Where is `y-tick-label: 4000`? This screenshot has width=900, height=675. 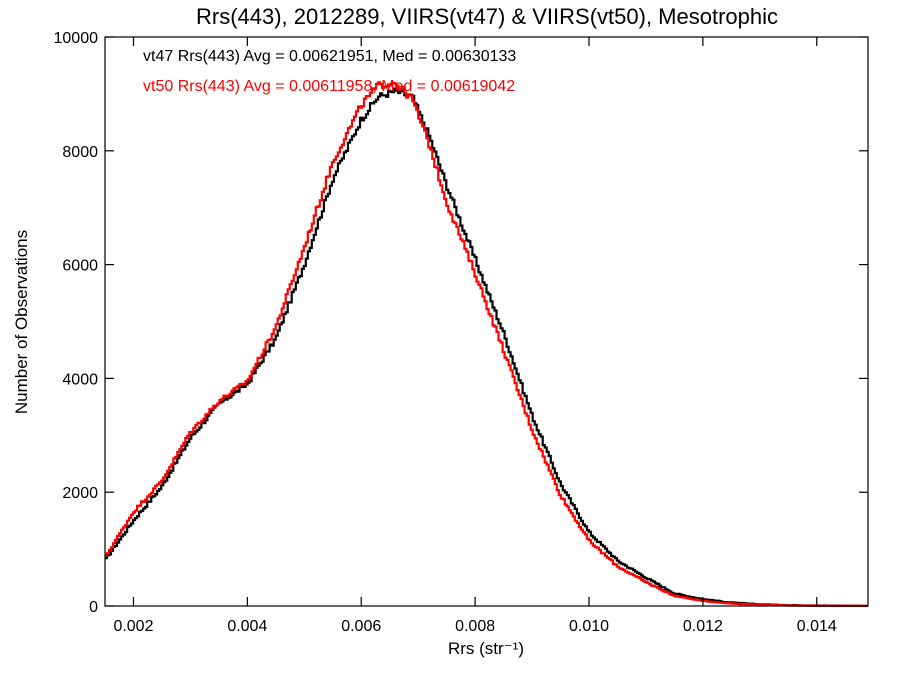 y-tick-label: 4000 is located at coordinates (80, 379).